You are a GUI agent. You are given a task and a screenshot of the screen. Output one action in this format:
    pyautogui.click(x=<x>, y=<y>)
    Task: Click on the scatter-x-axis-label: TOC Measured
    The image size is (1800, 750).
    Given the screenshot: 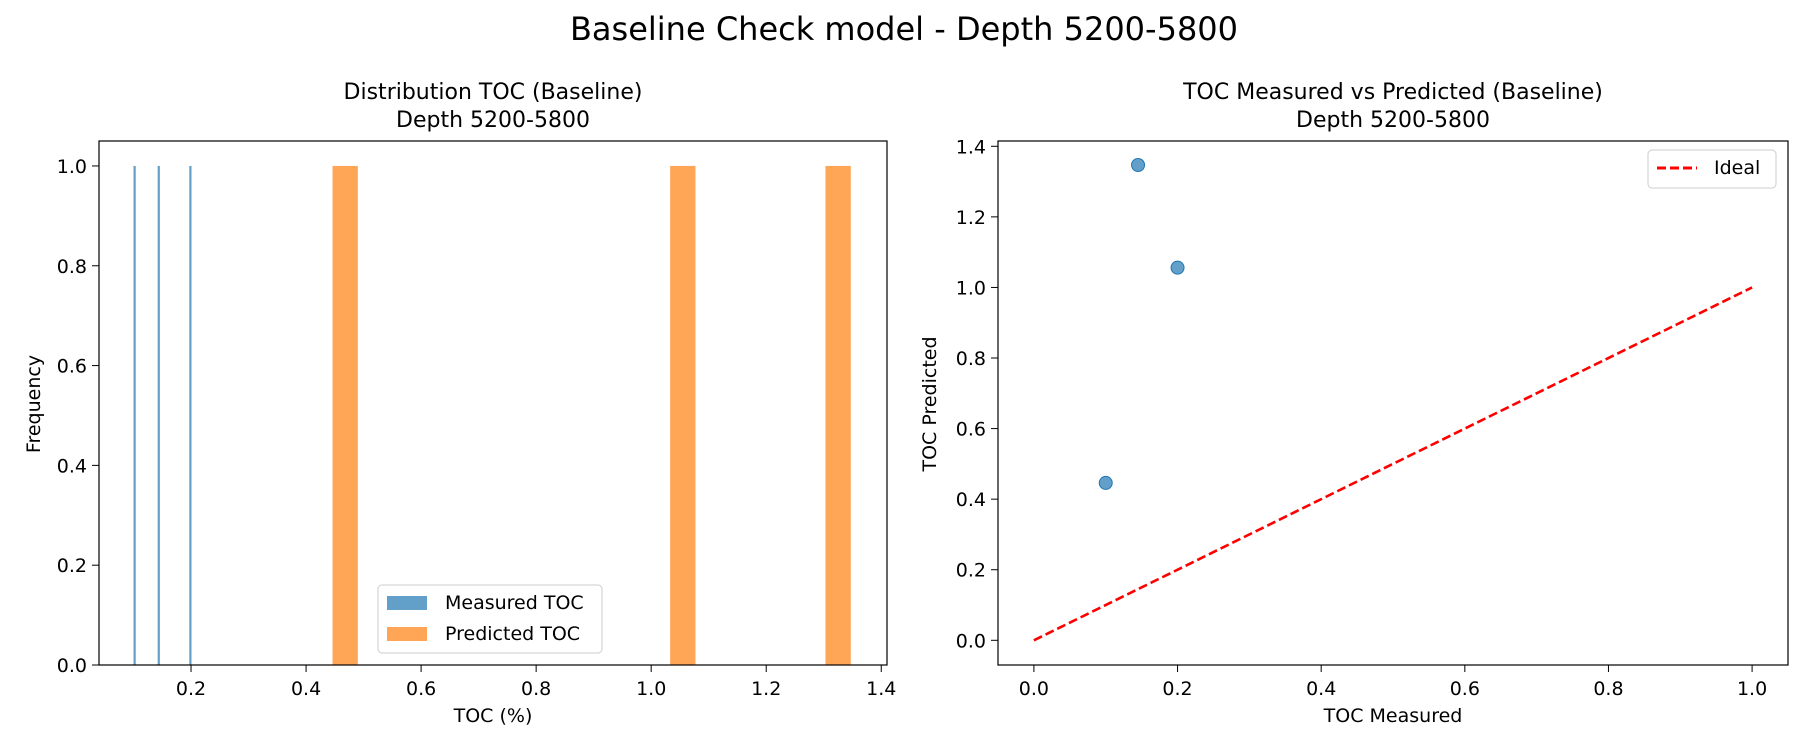 What is the action you would take?
    pyautogui.click(x=1393, y=716)
    